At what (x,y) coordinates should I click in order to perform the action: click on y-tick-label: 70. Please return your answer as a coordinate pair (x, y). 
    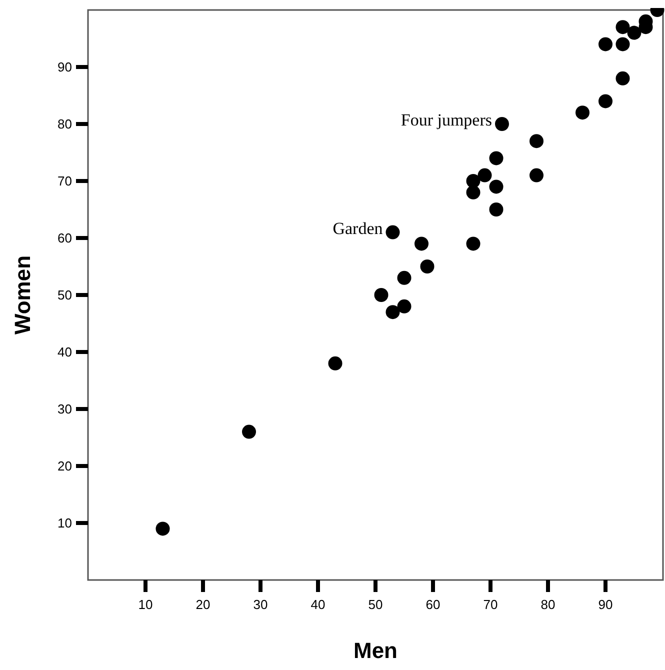
    Looking at the image, I should click on (65, 181).